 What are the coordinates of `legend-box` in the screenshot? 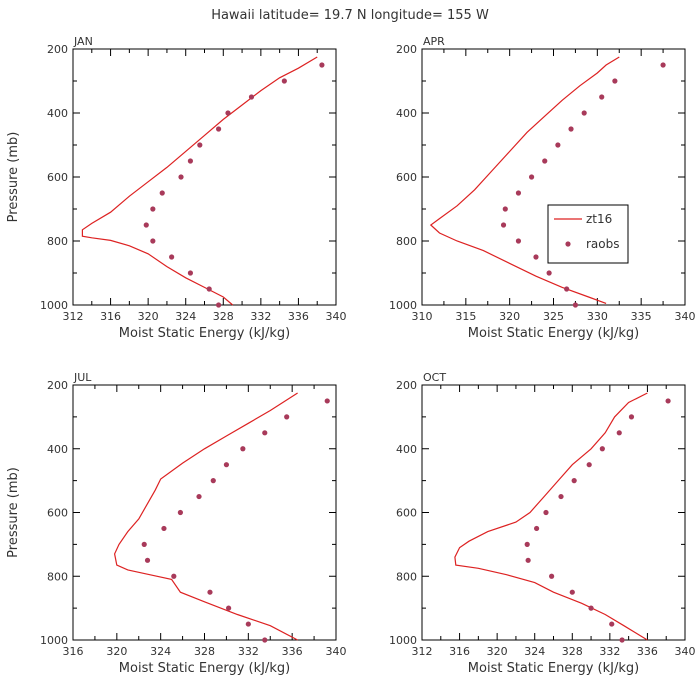 It's located at (588, 234).